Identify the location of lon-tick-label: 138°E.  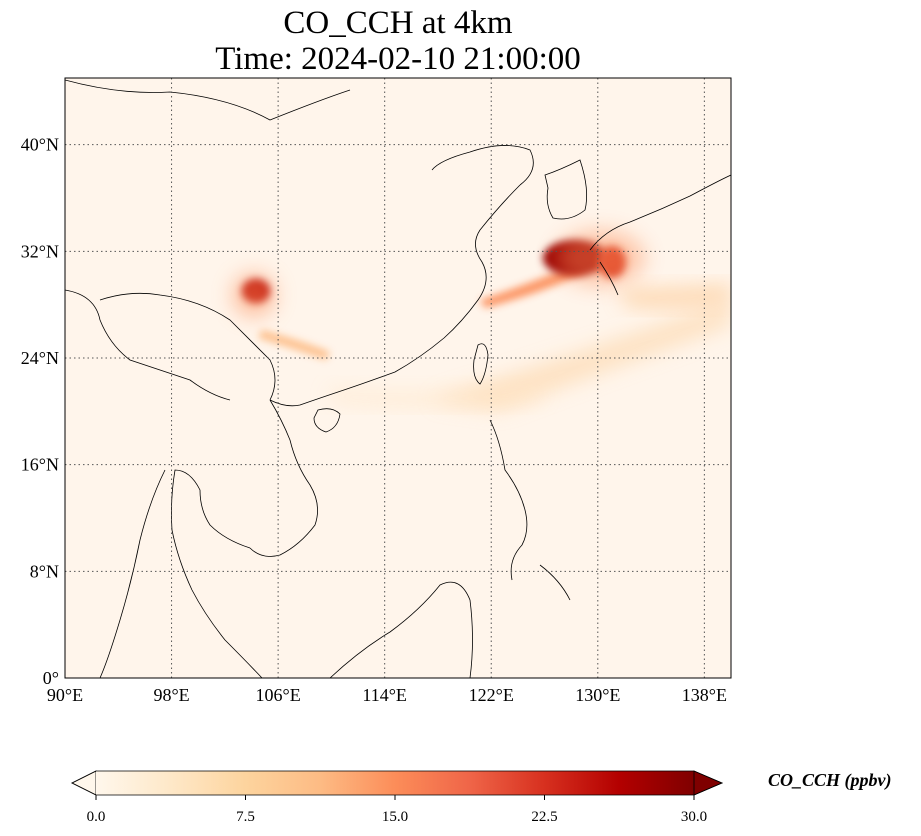
(704, 695).